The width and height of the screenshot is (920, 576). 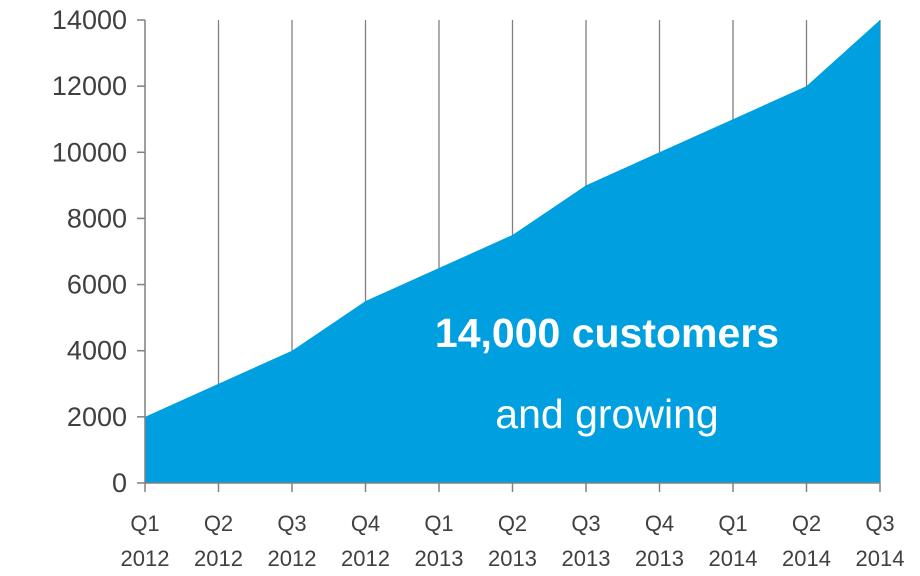 I want to click on x-tick-marks, so click(x=512, y=487).